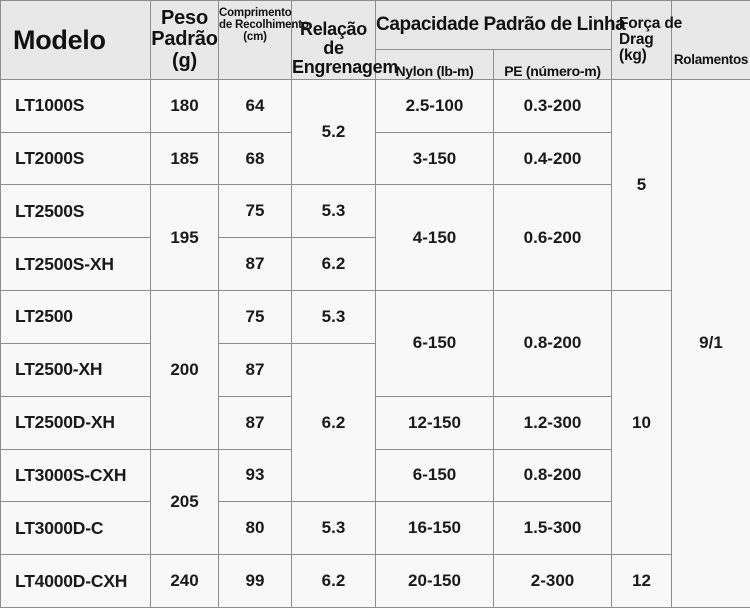 Image resolution: width=750 pixels, height=608 pixels. Describe the element at coordinates (552, 422) in the screenshot. I see `cell-pe: 1.2-300` at that location.